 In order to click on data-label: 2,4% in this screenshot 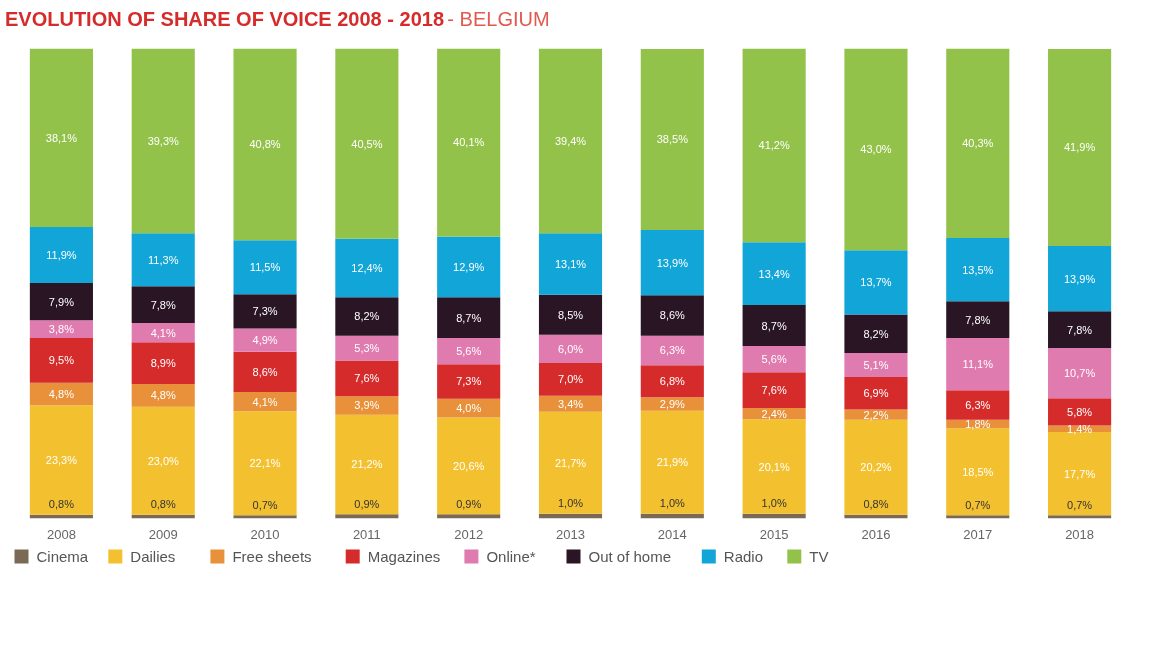, I will do `click(774, 413)`.